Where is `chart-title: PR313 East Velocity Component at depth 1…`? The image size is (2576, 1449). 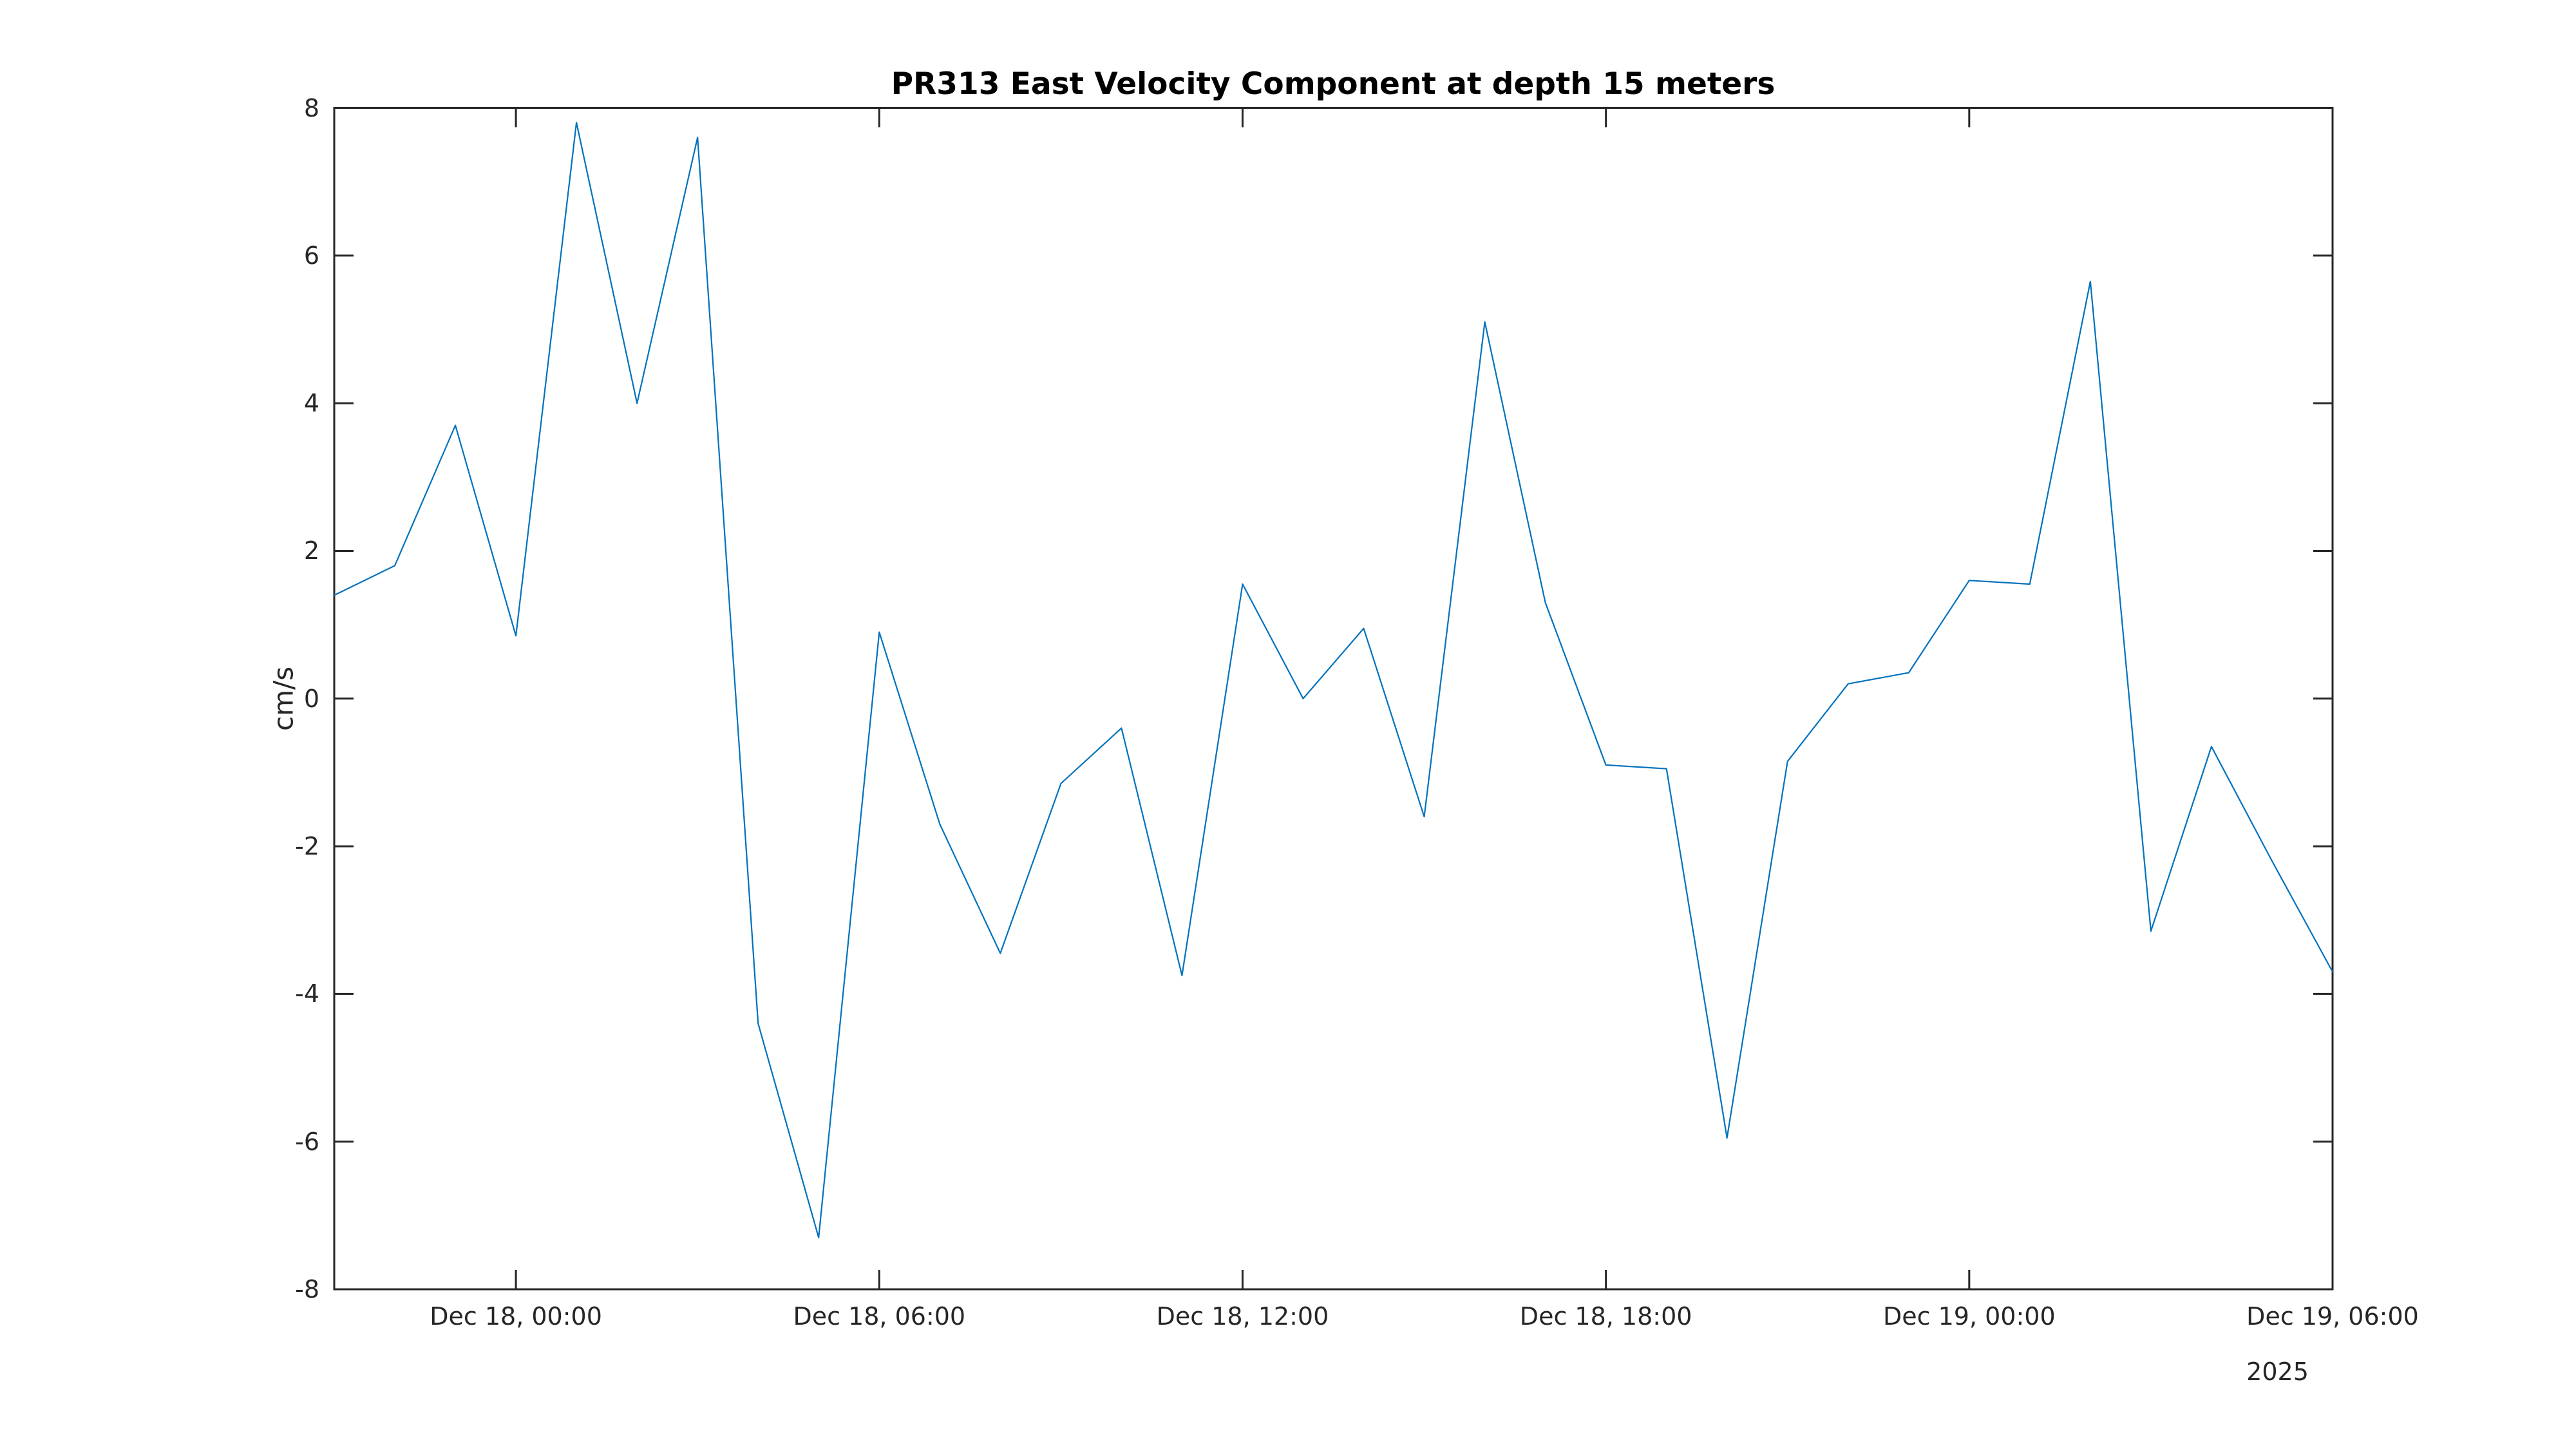
chart-title: PR313 East Velocity Component at depth 1… is located at coordinates (1333, 84).